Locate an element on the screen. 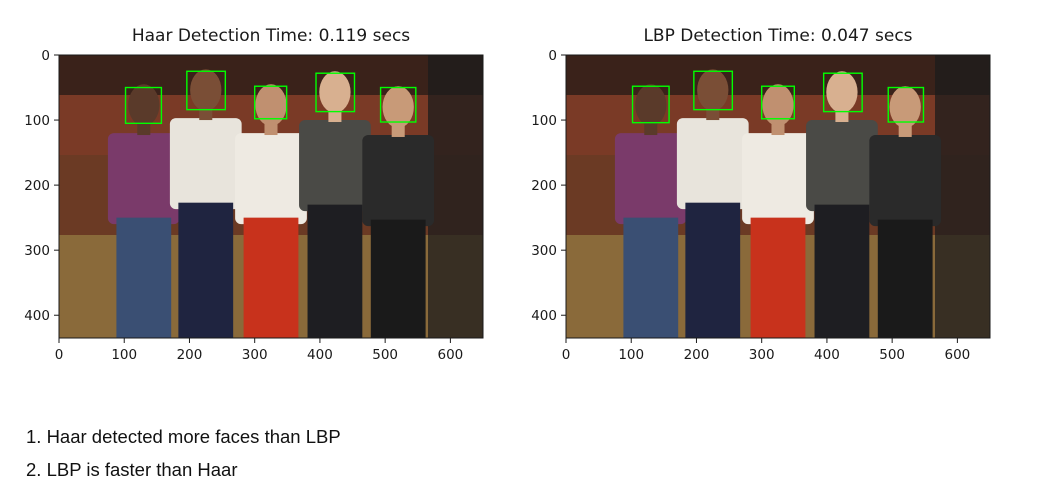  note-item: 2. LBP is faster than Haar is located at coordinates (132, 469).